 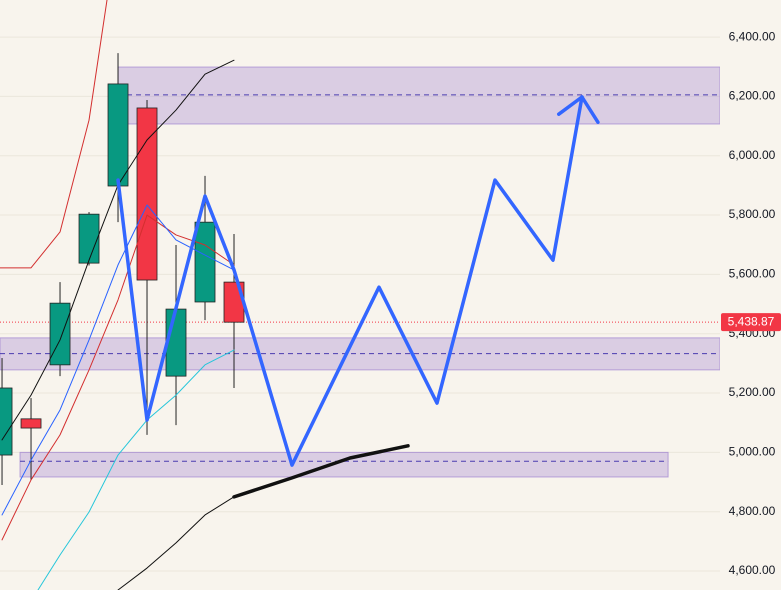 I want to click on last-price-box, so click(x=751, y=322).